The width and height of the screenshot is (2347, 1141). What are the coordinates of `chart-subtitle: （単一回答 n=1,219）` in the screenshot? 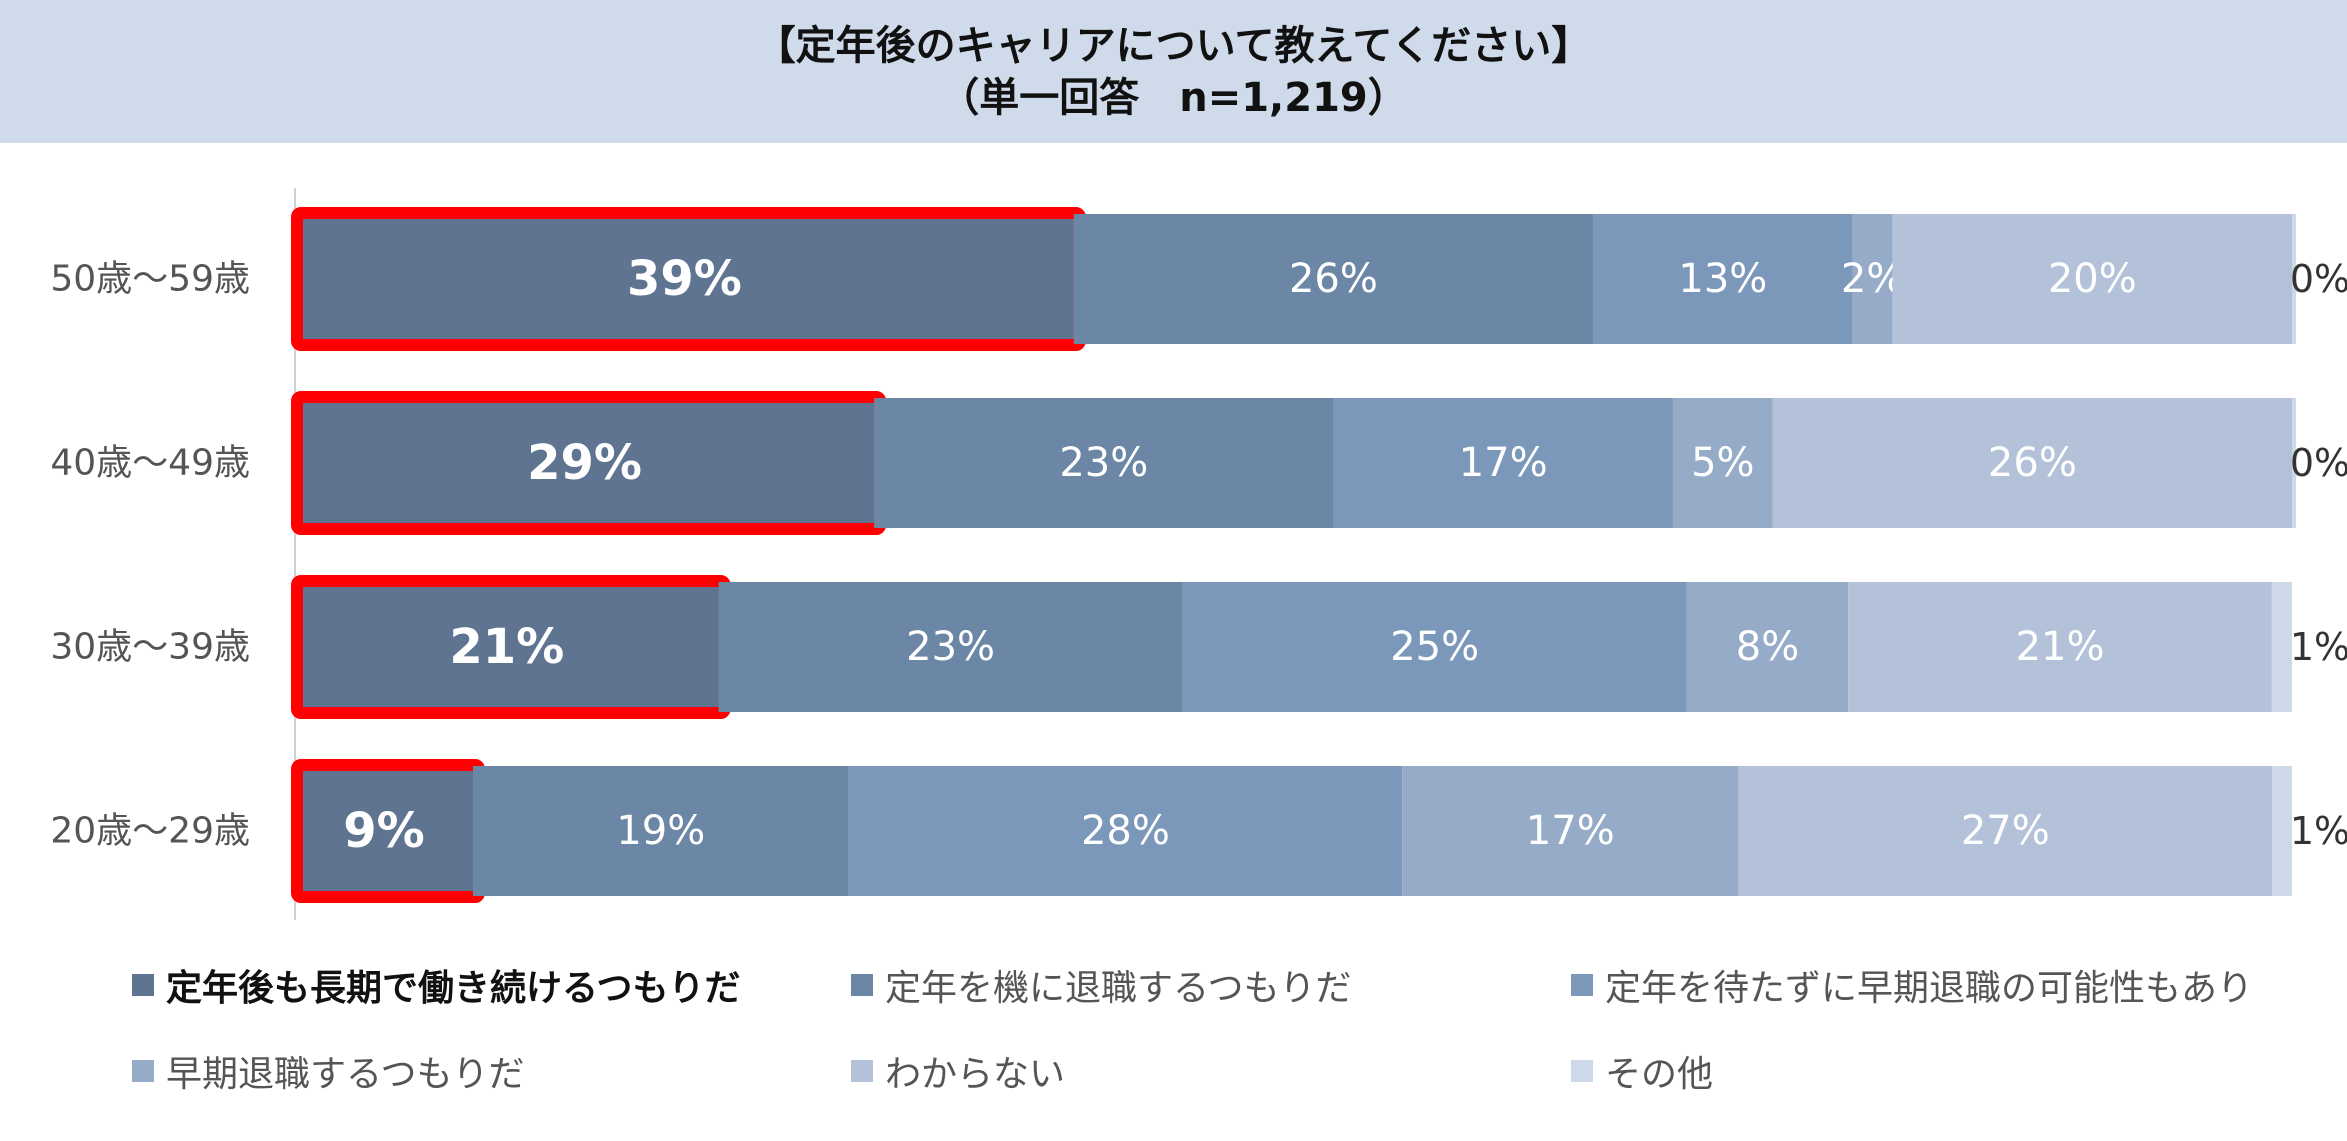 It's located at (1173, 97).